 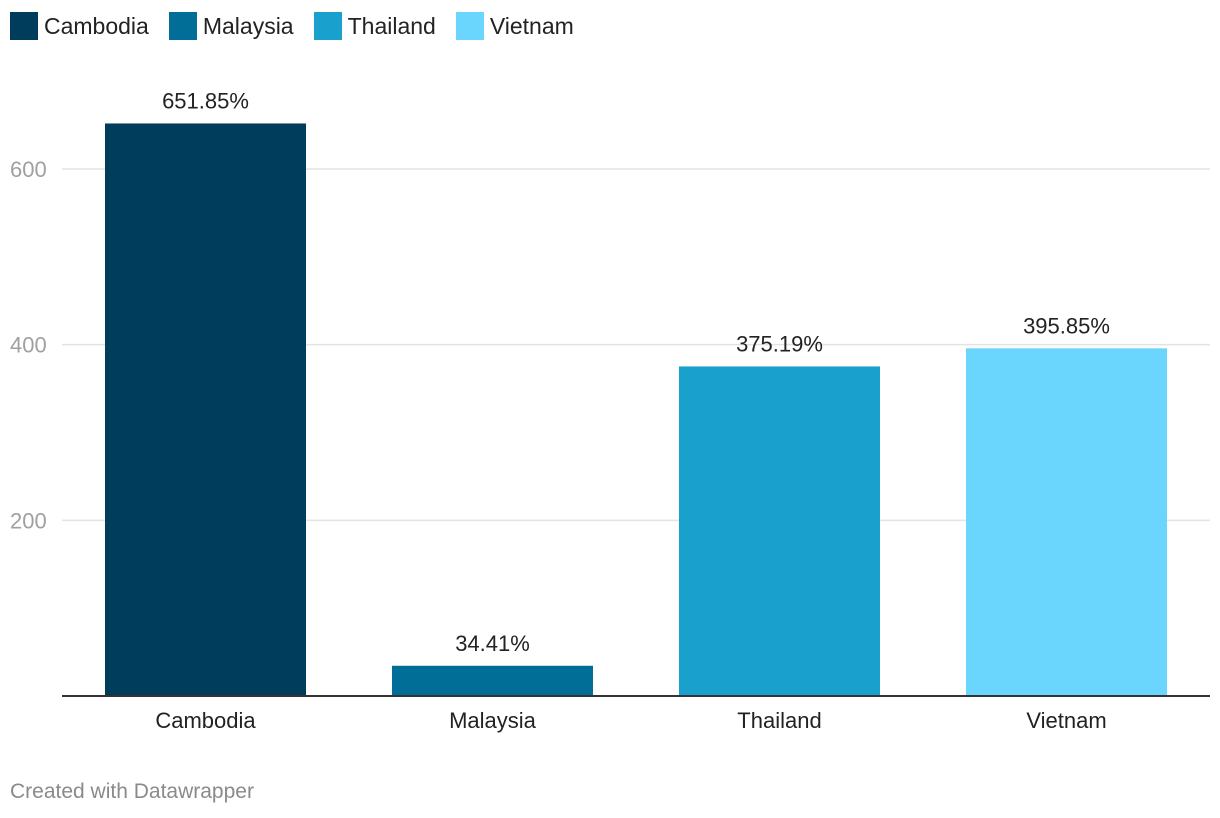 I want to click on footer-credit: Created with Datawrapper, so click(x=132, y=791).